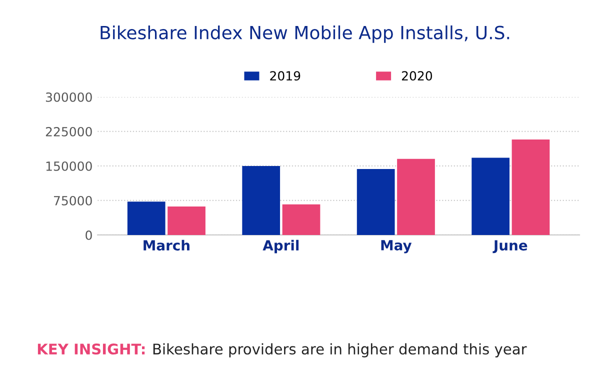 The height and width of the screenshot is (373, 610). Describe the element at coordinates (89, 235) in the screenshot. I see `y-tick-label: 0` at that location.